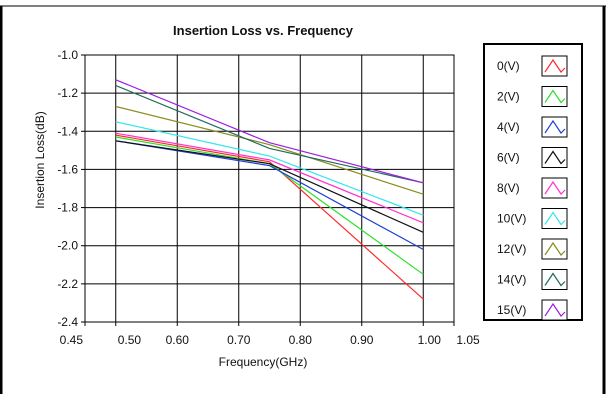  Describe the element at coordinates (430, 340) in the screenshot. I see `x-tick-label: 1.00` at that location.